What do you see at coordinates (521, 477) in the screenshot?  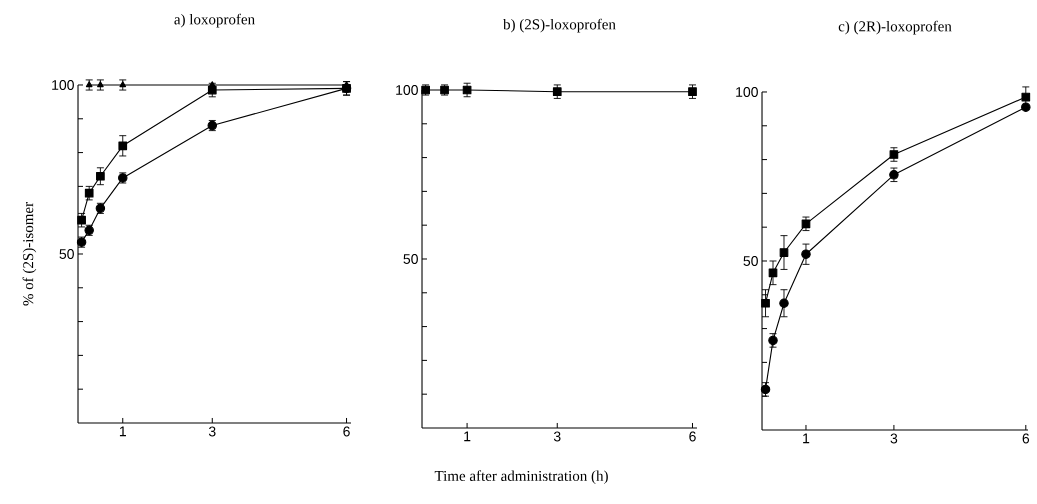 I see `x-axis-title: Time after administration (h)` at bounding box center [521, 477].